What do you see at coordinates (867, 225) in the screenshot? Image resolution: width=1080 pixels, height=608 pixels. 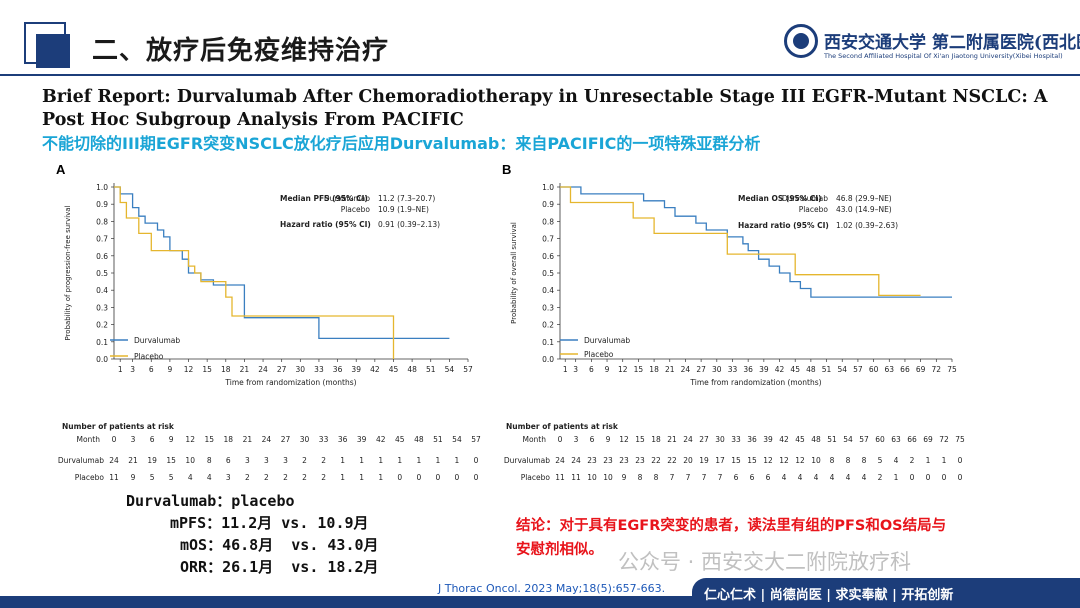 I see `hr-value: 1.02 (0.39–2.63)` at bounding box center [867, 225].